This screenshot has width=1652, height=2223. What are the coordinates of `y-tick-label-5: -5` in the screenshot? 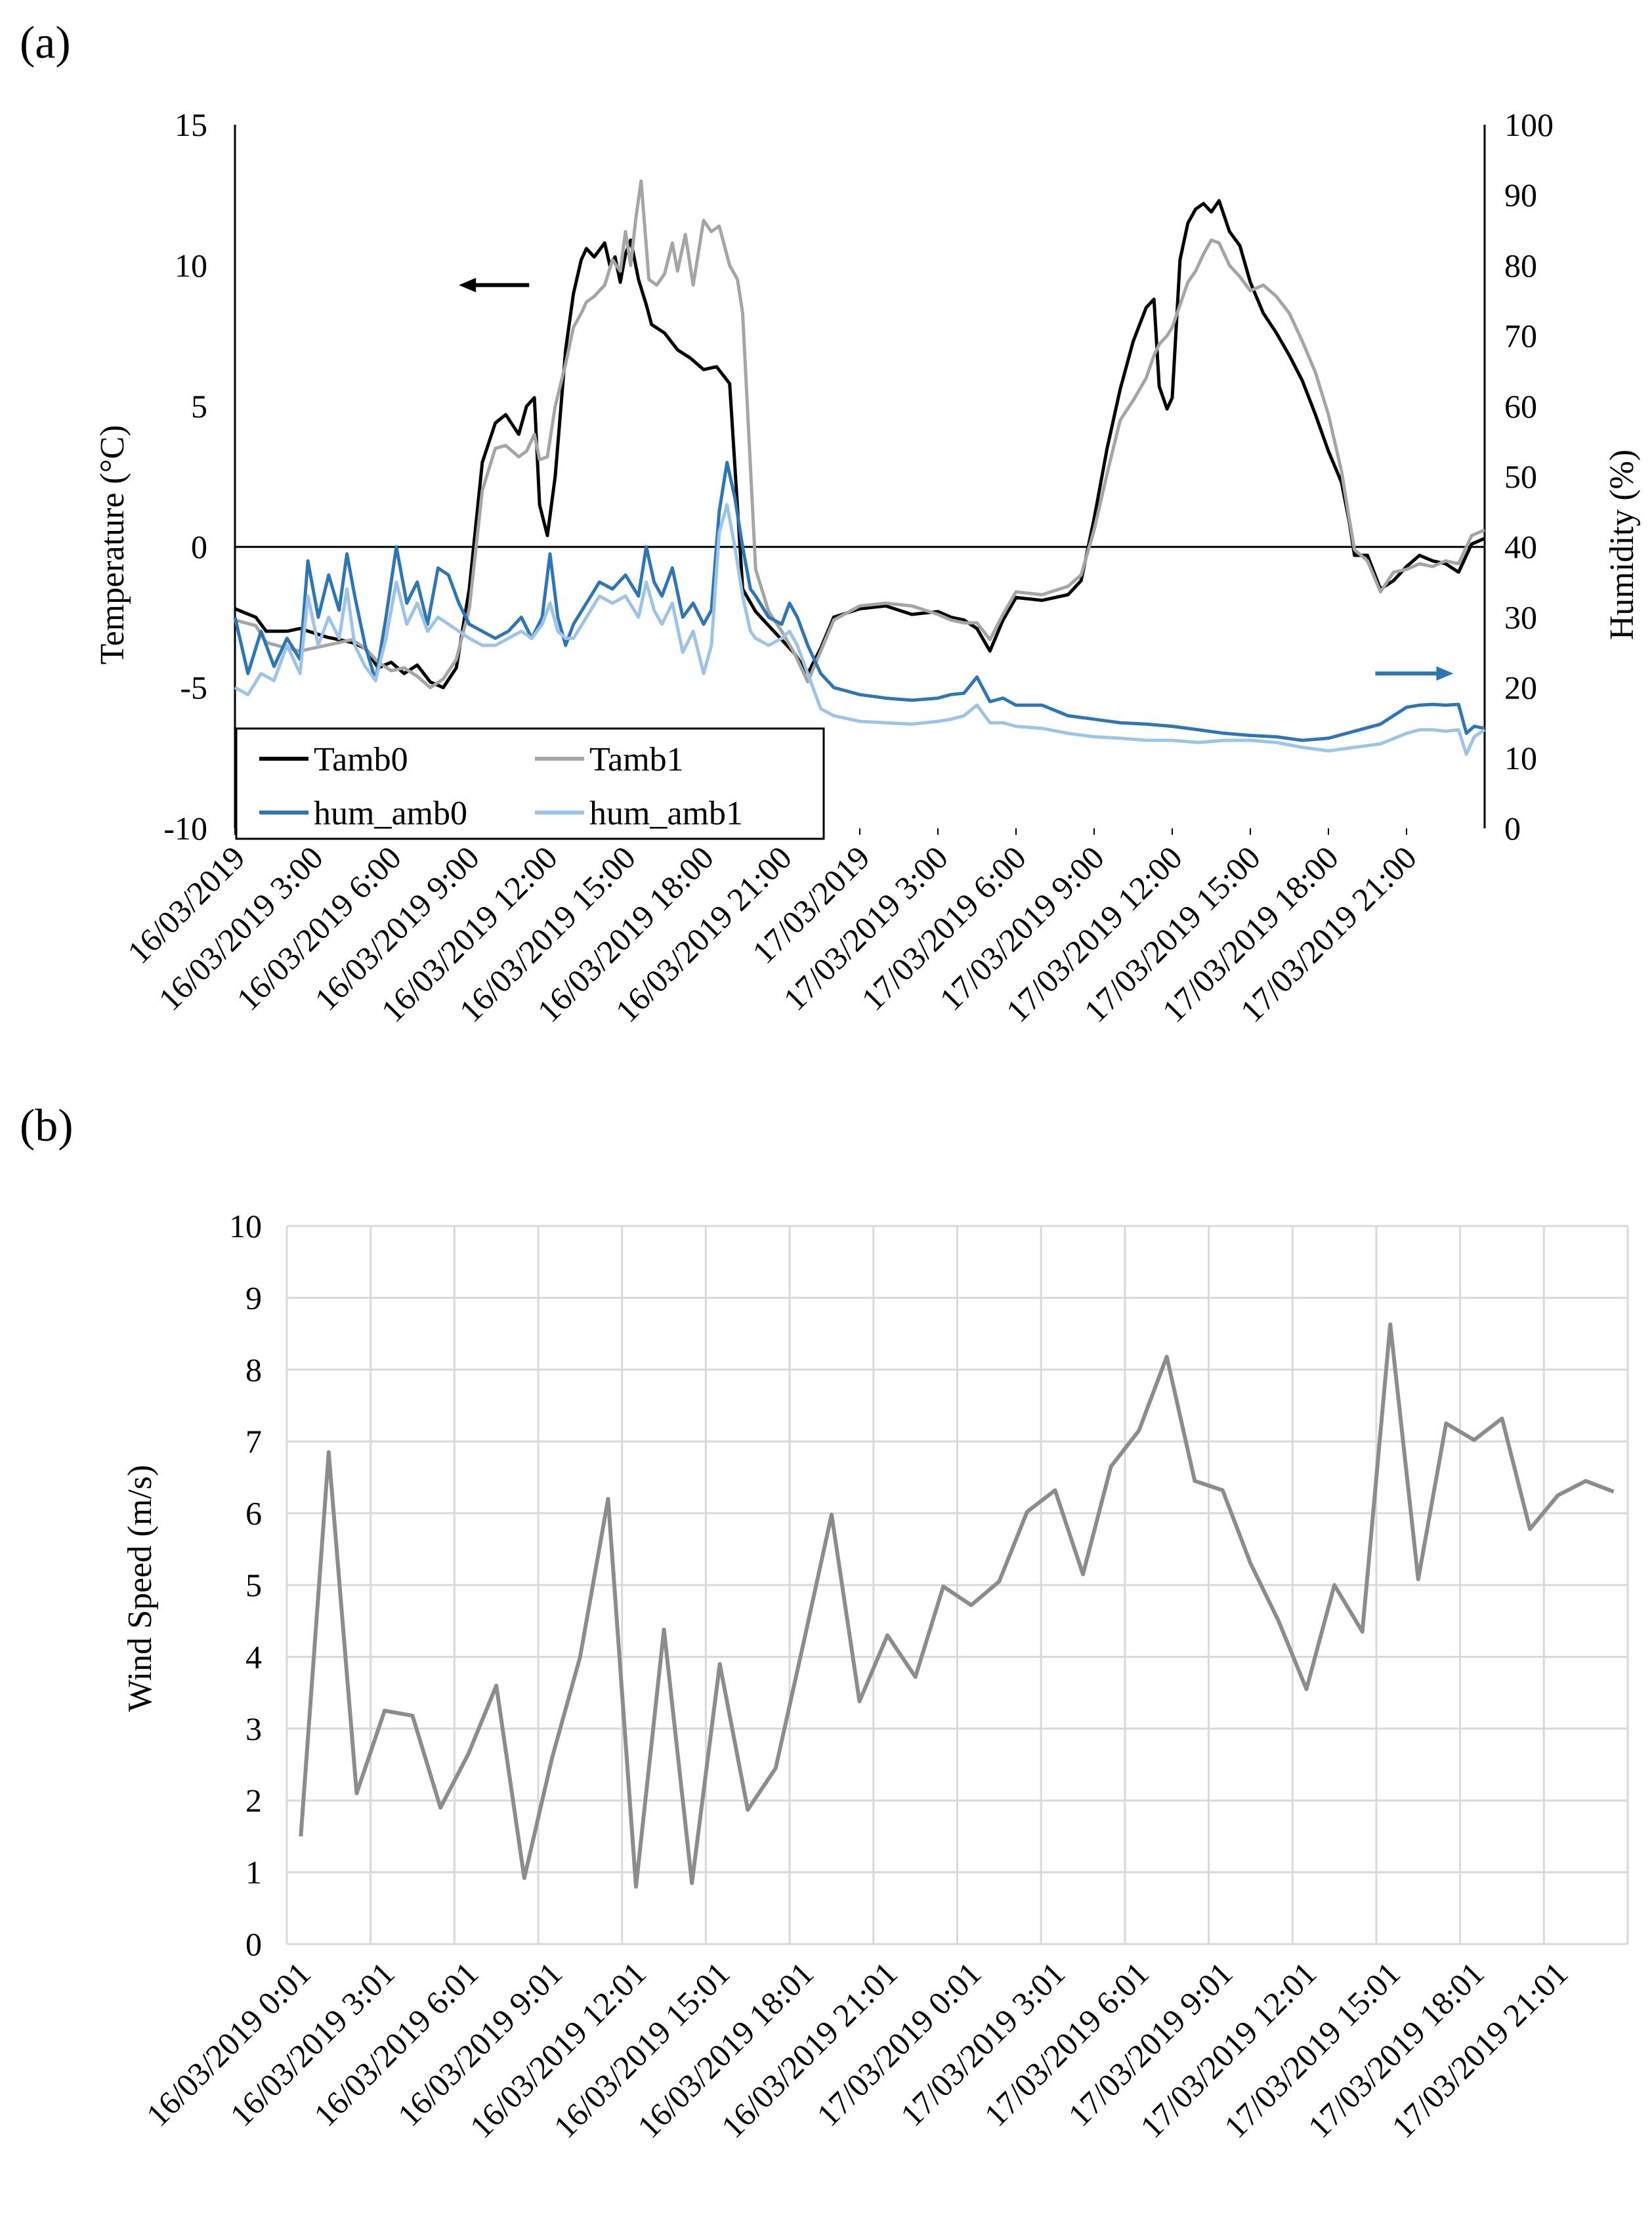 It's located at (193, 687).